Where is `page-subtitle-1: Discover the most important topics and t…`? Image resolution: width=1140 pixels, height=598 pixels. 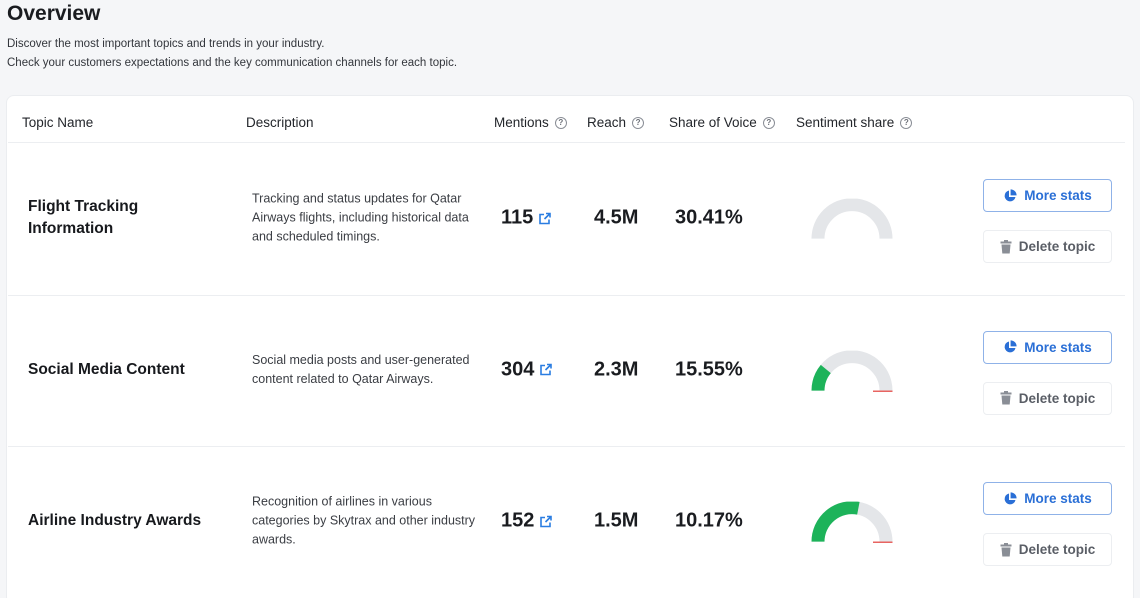 page-subtitle-1: Discover the most important topics and t… is located at coordinates (166, 44).